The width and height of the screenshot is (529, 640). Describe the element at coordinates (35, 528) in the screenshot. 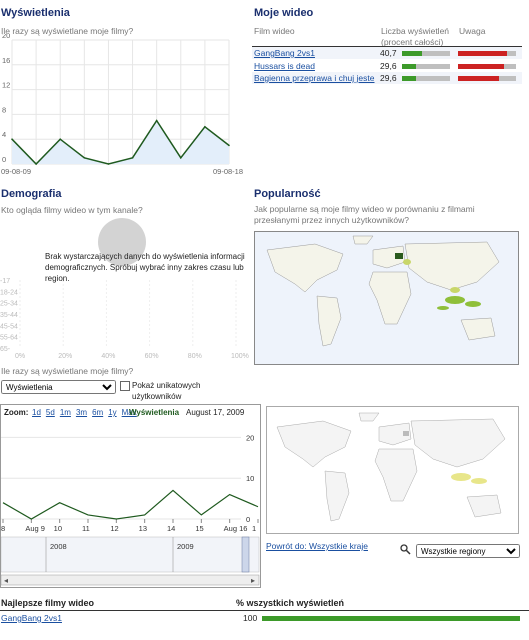

I see `timeline-x-tick: Aug 9` at that location.